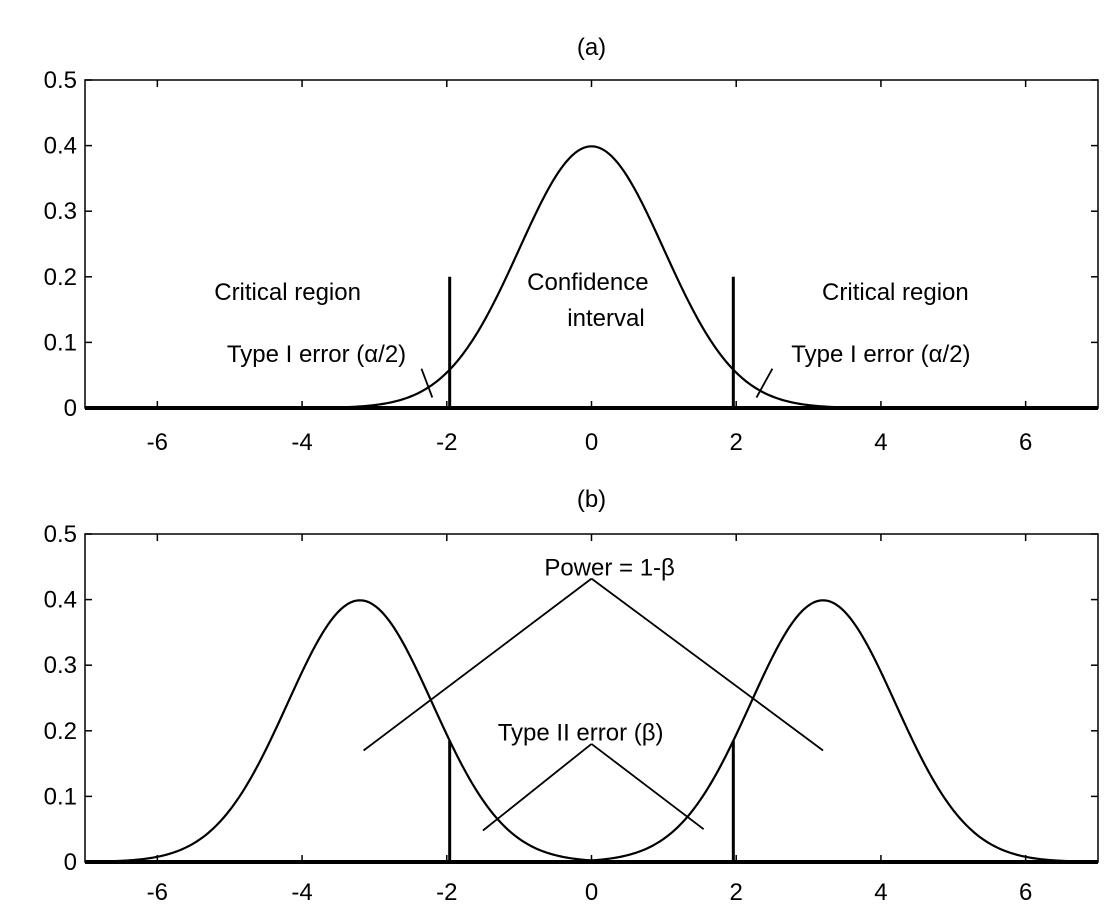  What do you see at coordinates (587, 282) in the screenshot?
I see `annotation-label: Confidence` at bounding box center [587, 282].